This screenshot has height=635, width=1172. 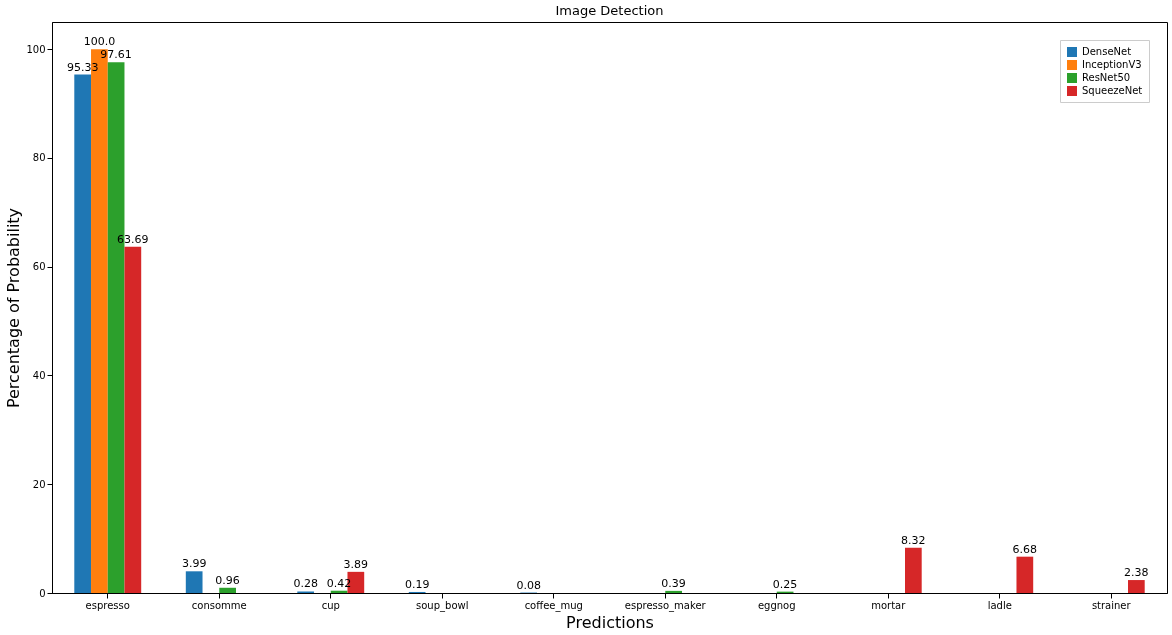 What do you see at coordinates (553, 605) in the screenshot?
I see `x-tick-label: coffee_mug` at bounding box center [553, 605].